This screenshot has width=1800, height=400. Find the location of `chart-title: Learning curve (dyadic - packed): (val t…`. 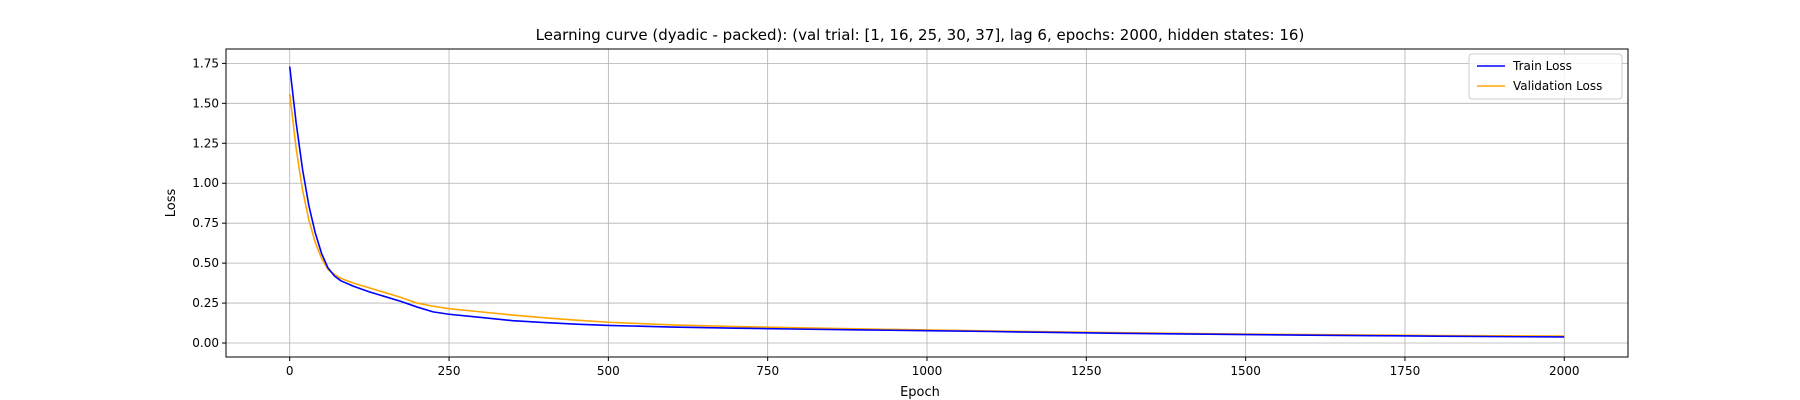

chart-title: Learning curve (dyadic - packed): (val t… is located at coordinates (920, 35).